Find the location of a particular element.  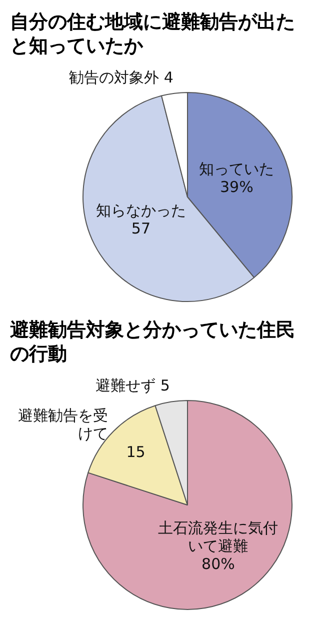

slice-label: 知っていた is located at coordinates (236, 169).